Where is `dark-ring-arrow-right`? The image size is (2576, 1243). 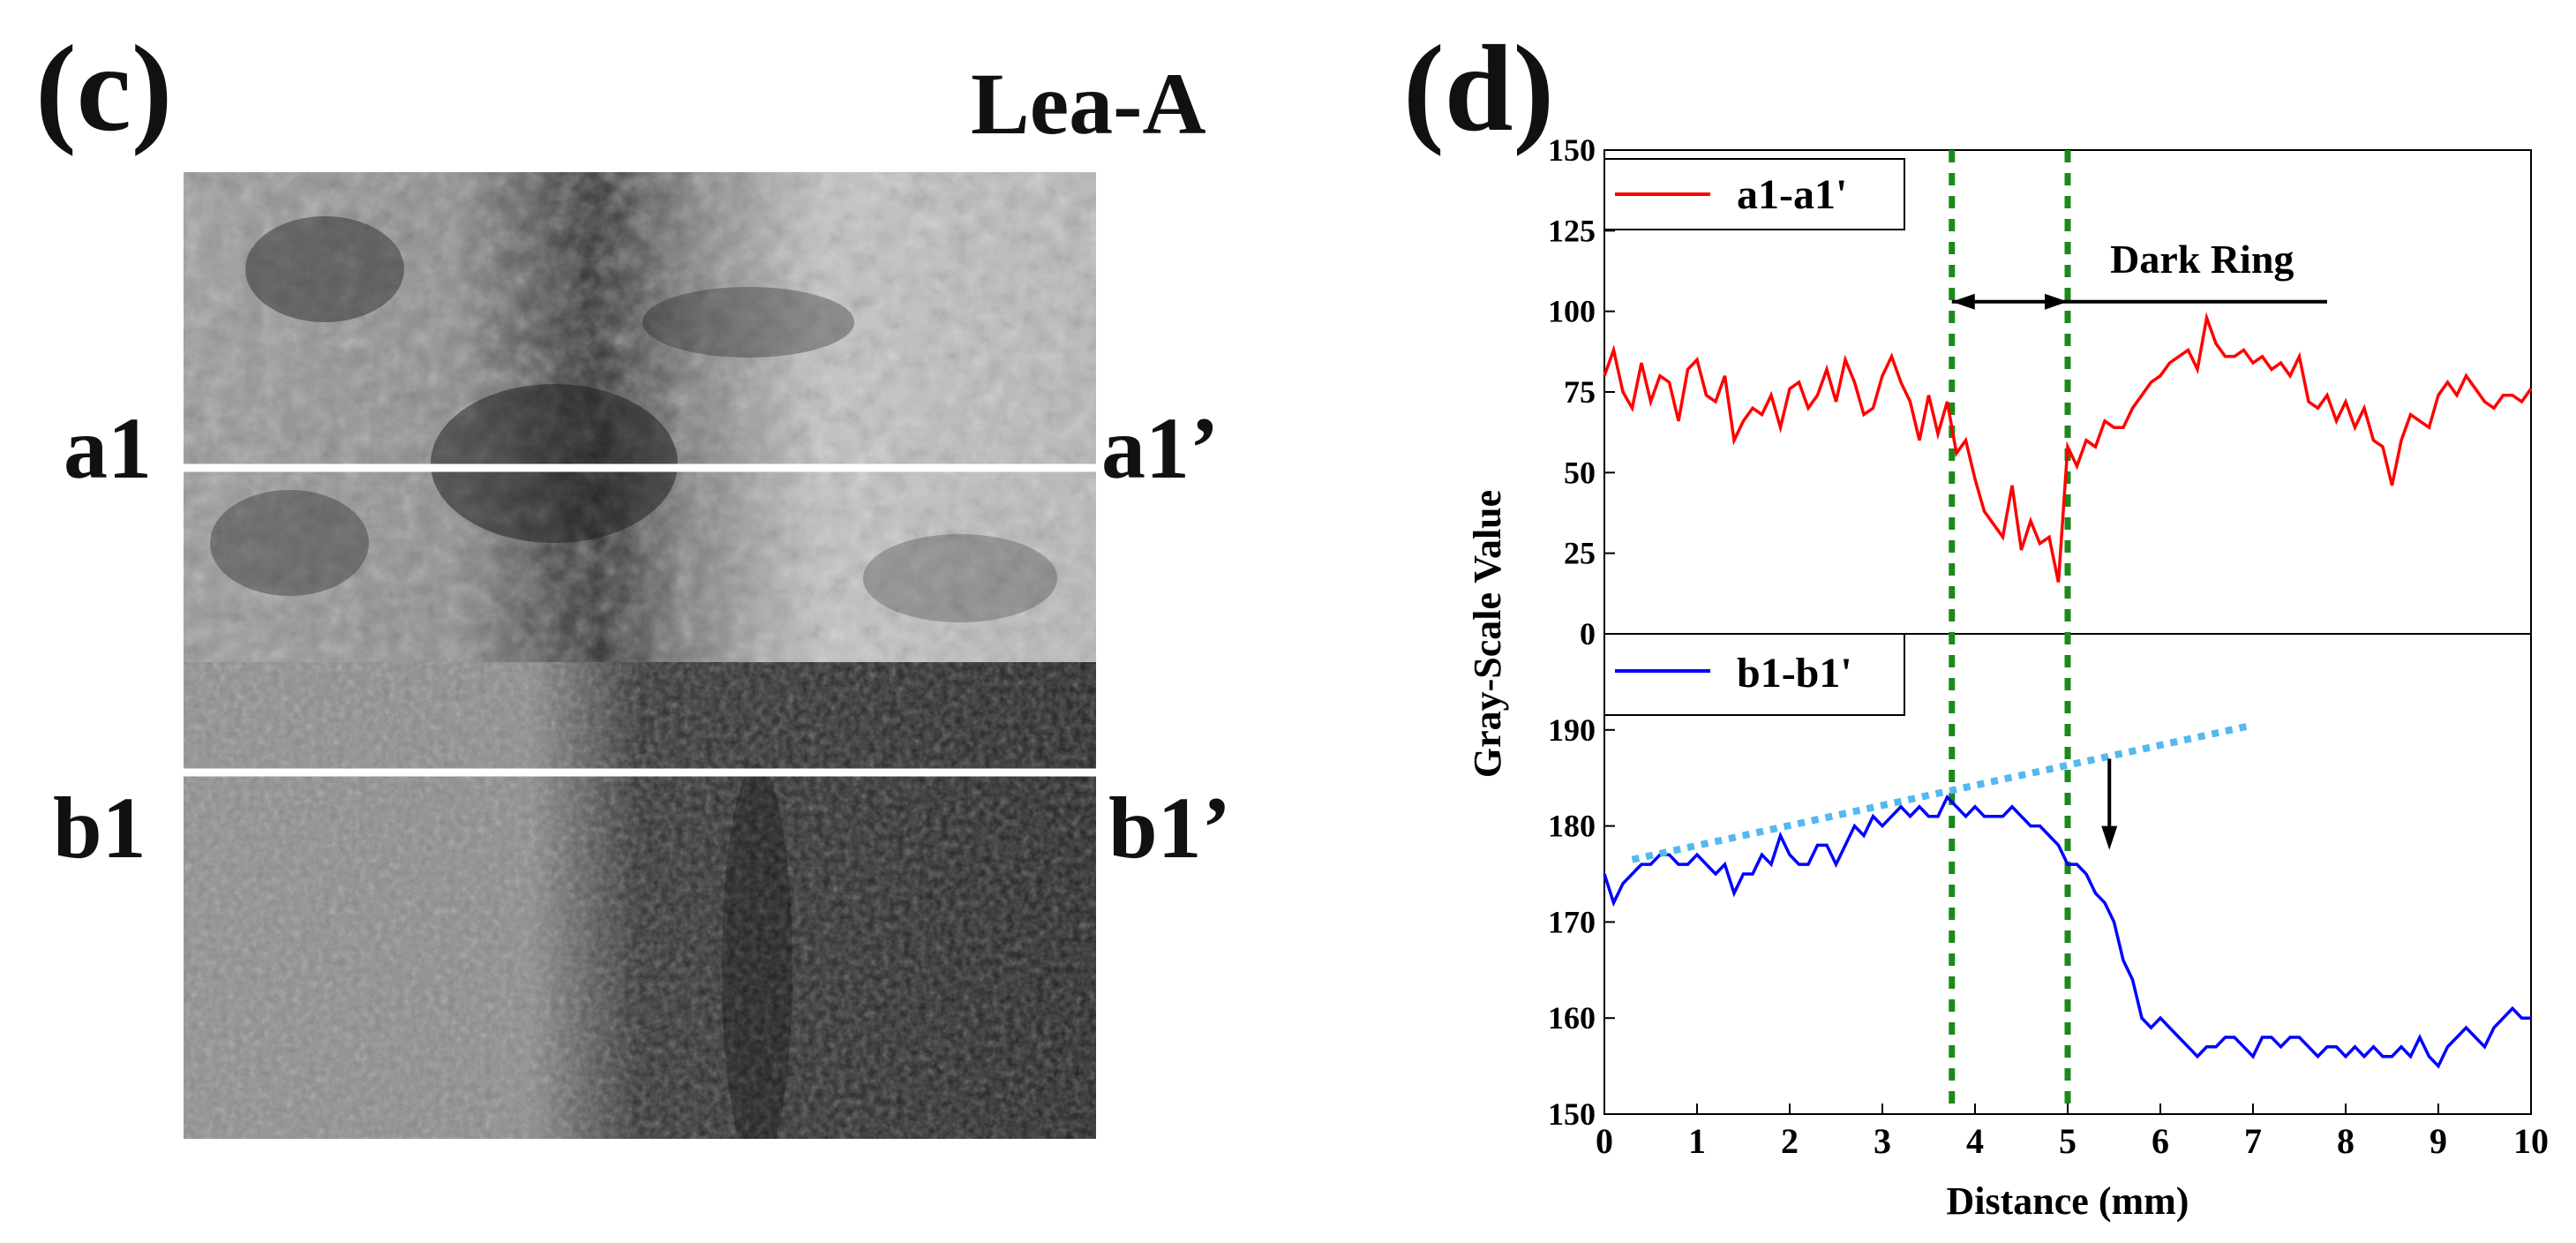 dark-ring-arrow-right is located at coordinates (2056, 301).